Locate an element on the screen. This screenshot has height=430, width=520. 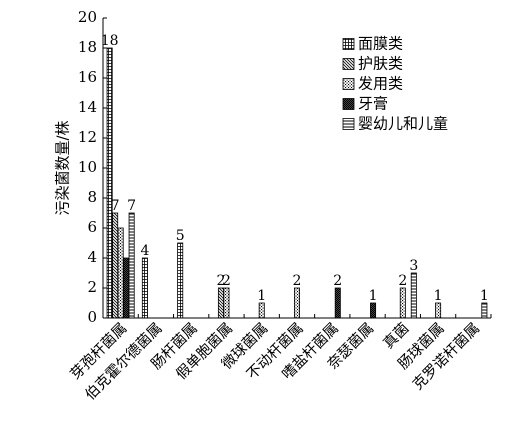
x-ticks-group is located at coordinates (297, 316).